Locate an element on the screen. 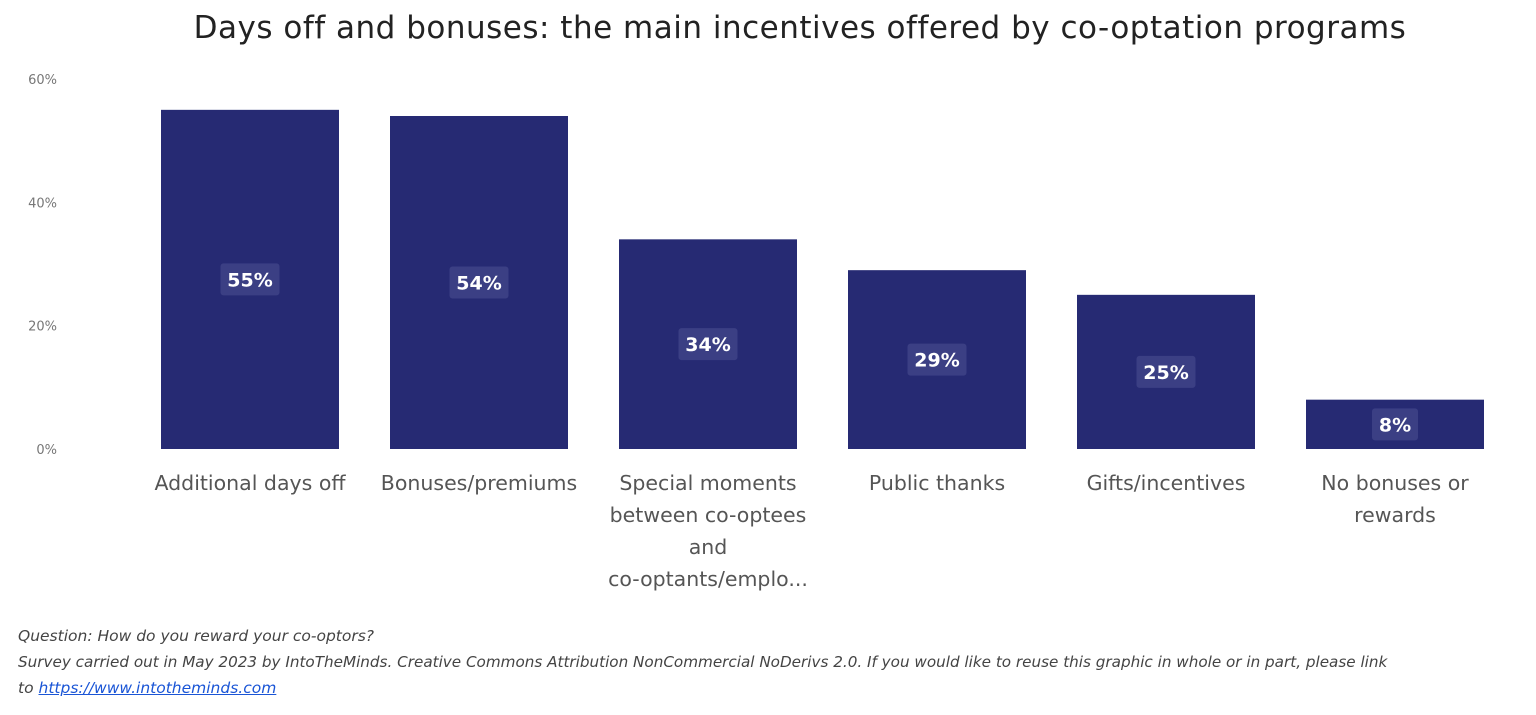 The image size is (1536, 715). data-label: 8% is located at coordinates (1395, 425).